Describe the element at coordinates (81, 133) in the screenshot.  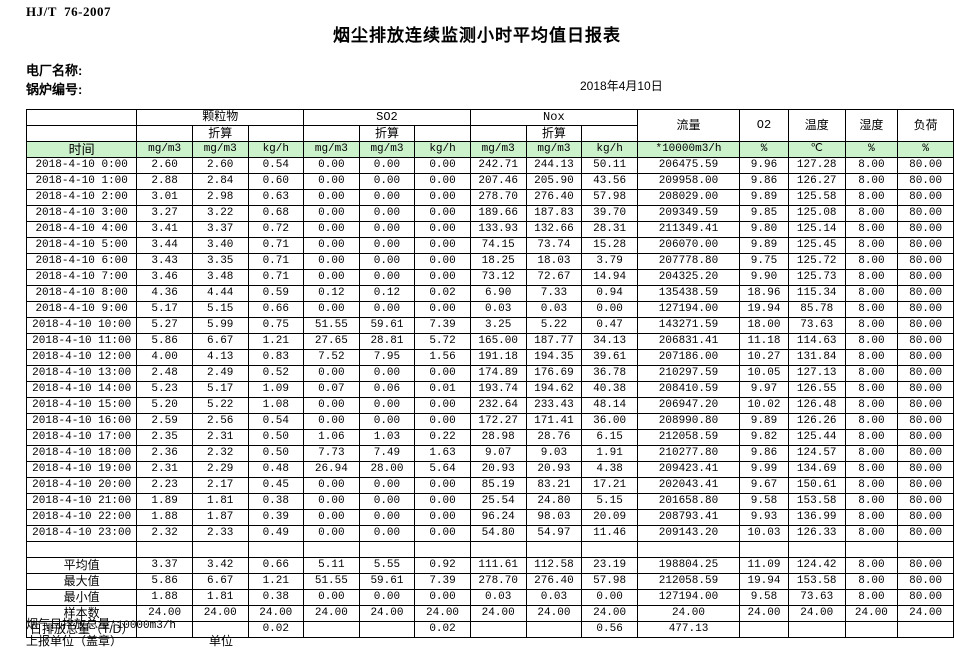
I see `converted-header-blank` at that location.